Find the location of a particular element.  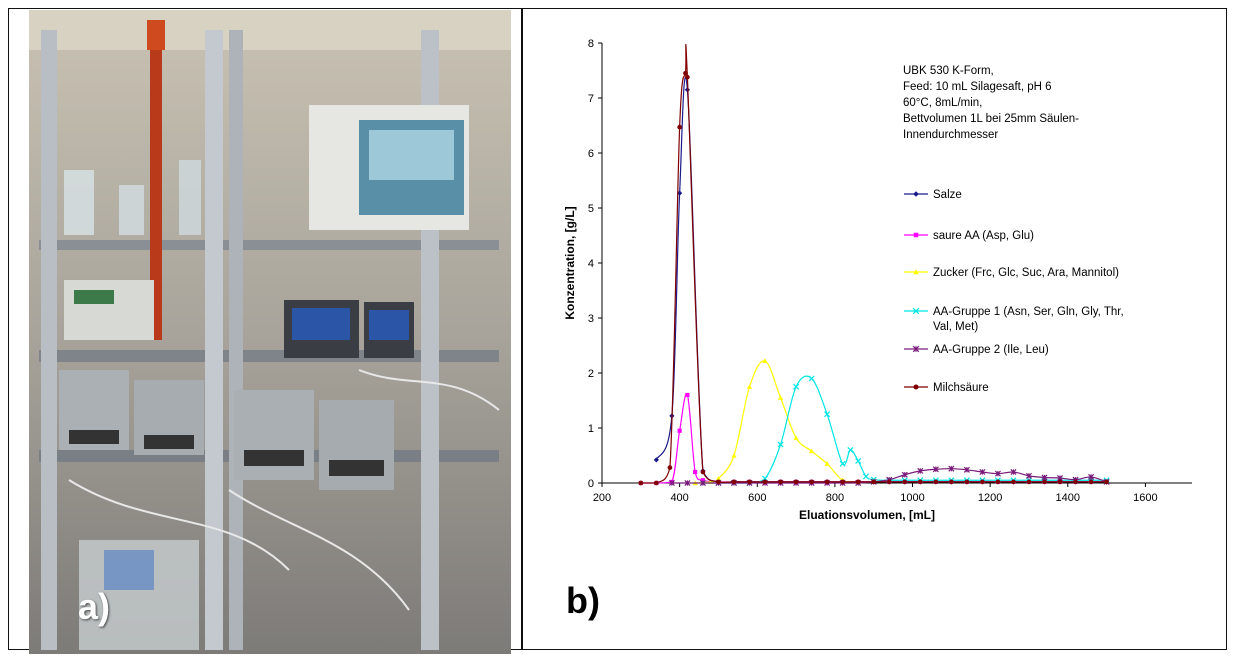

legend-label: Salze is located at coordinates (947, 195).